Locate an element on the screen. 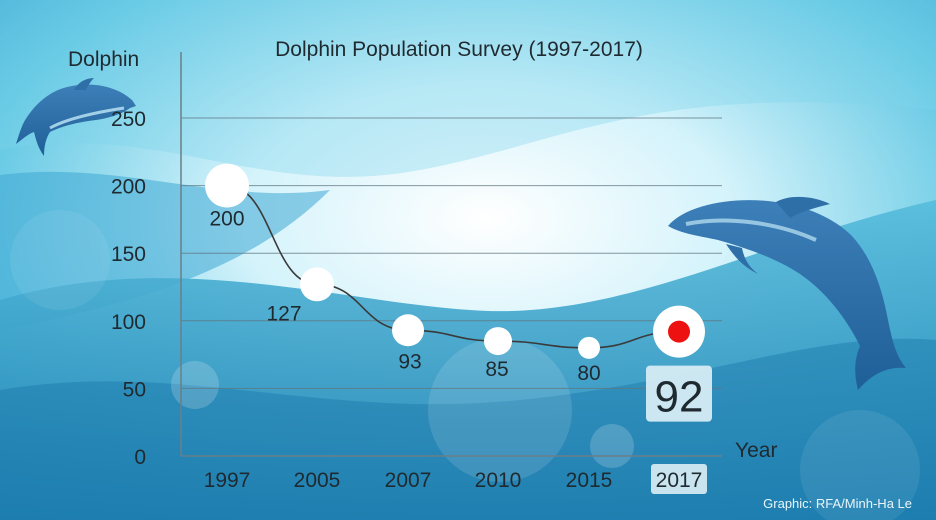 The width and height of the screenshot is (936, 520). data-label-highlight: 92 is located at coordinates (679, 397).